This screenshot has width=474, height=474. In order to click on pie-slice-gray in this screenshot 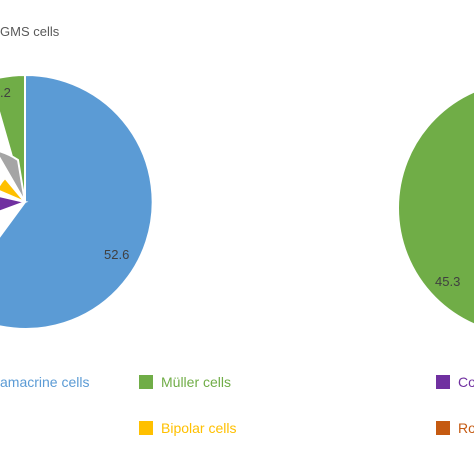, I will do `click(13, 176)`.